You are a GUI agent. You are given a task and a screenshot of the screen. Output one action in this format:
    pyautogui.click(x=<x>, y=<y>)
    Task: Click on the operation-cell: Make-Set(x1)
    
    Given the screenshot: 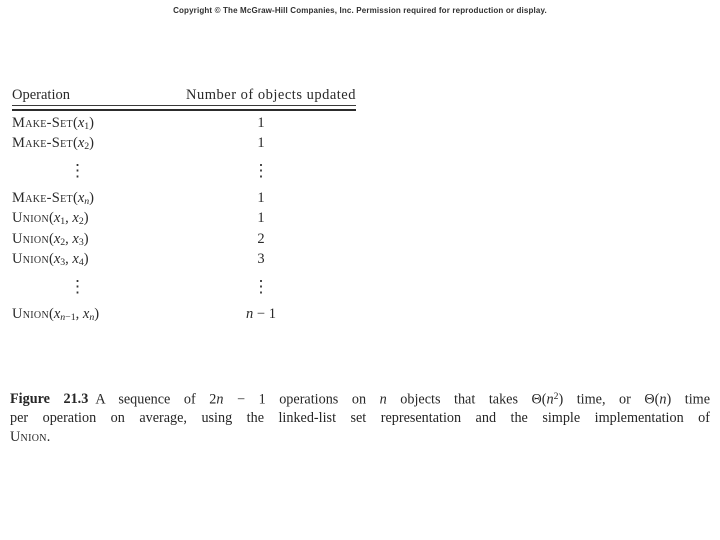 What is the action you would take?
    pyautogui.click(x=89, y=123)
    